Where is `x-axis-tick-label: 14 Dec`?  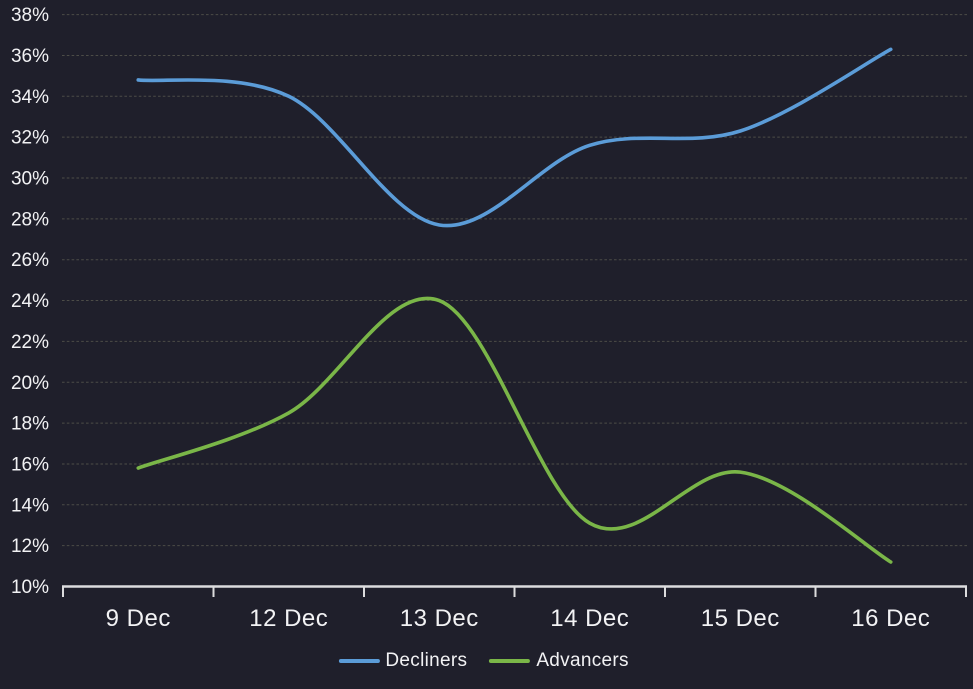
x-axis-tick-label: 14 Dec is located at coordinates (589, 618).